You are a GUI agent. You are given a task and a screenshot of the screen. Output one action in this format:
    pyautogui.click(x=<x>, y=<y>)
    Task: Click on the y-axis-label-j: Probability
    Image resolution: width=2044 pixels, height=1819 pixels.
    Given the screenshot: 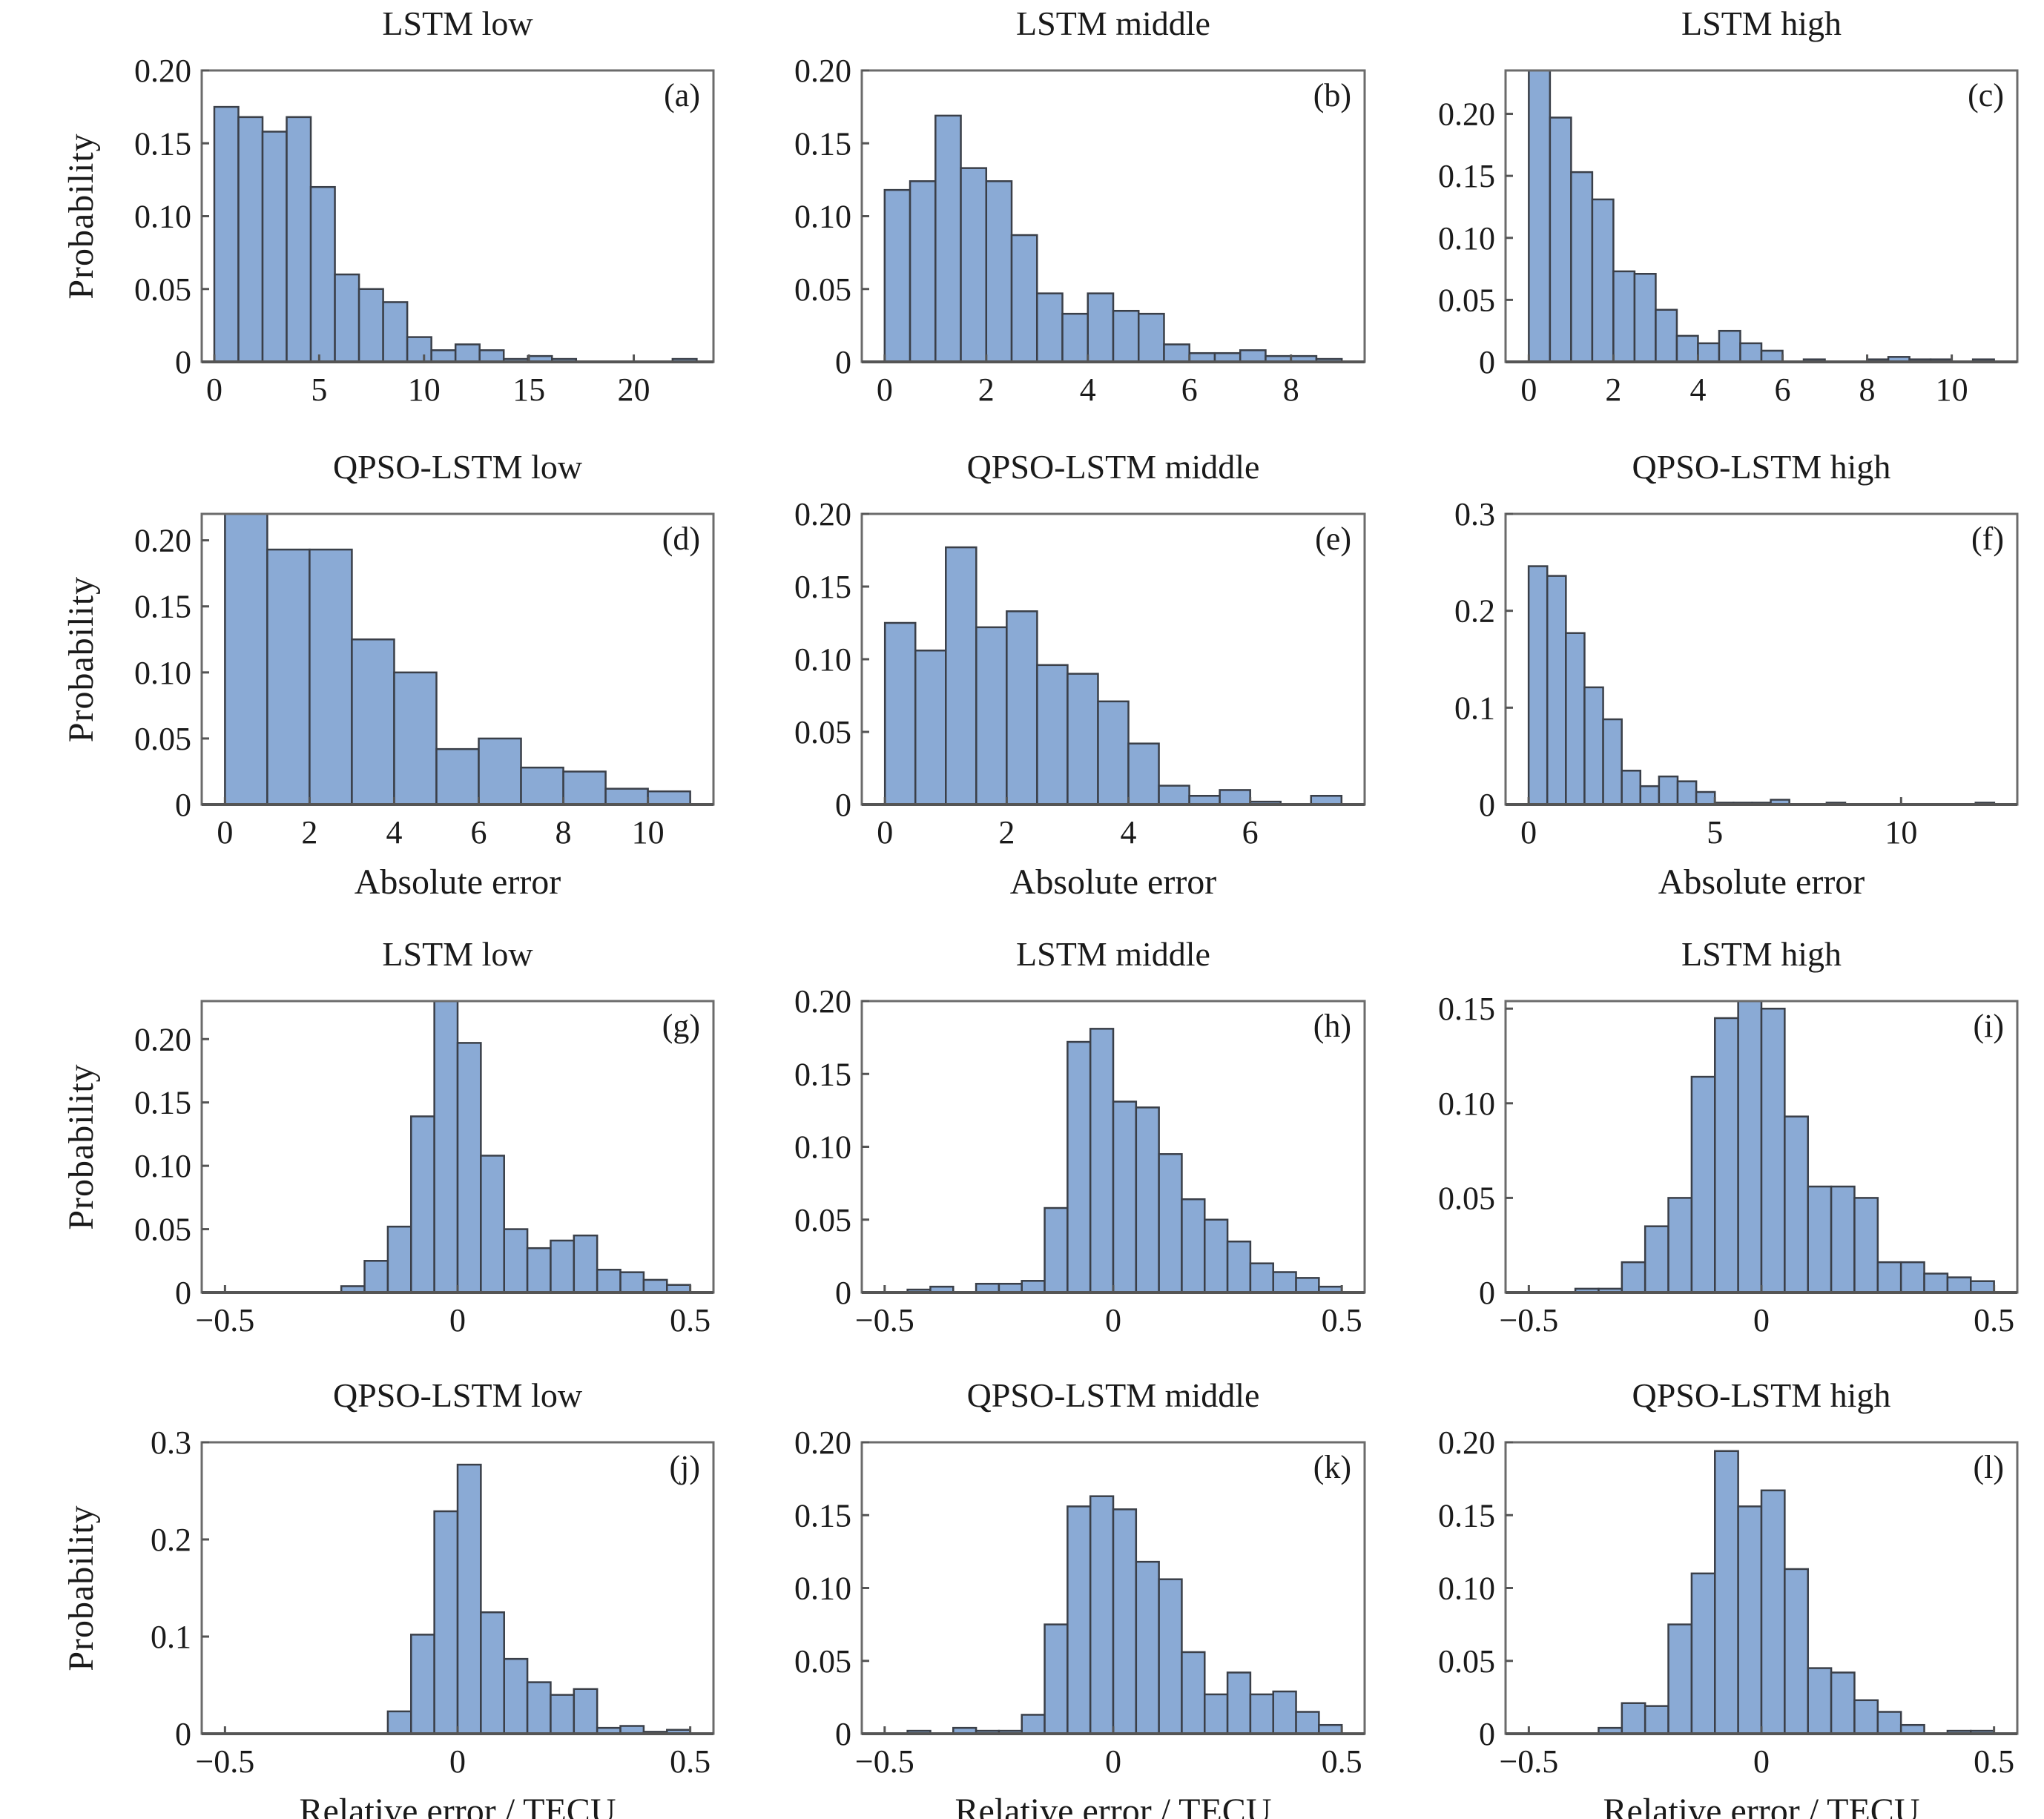 What is the action you would take?
    pyautogui.click(x=81, y=1588)
    